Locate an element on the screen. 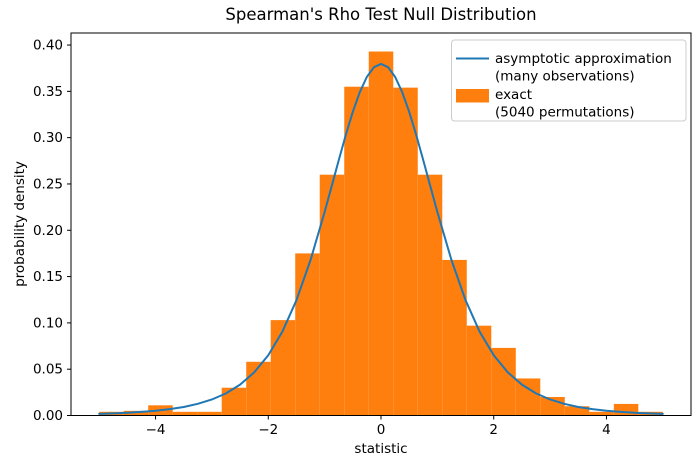 Image resolution: width=700 pixels, height=470 pixels. x-tick-label: 4 is located at coordinates (606, 430).